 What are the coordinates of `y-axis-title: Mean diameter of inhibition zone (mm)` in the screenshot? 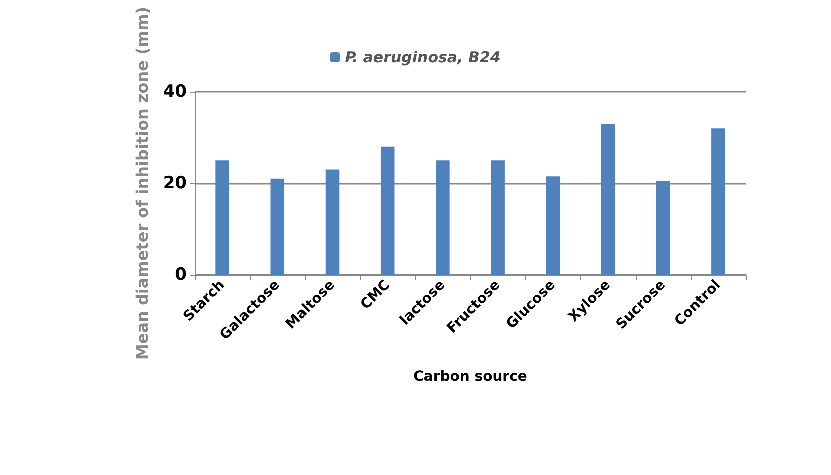 It's located at (142, 183).